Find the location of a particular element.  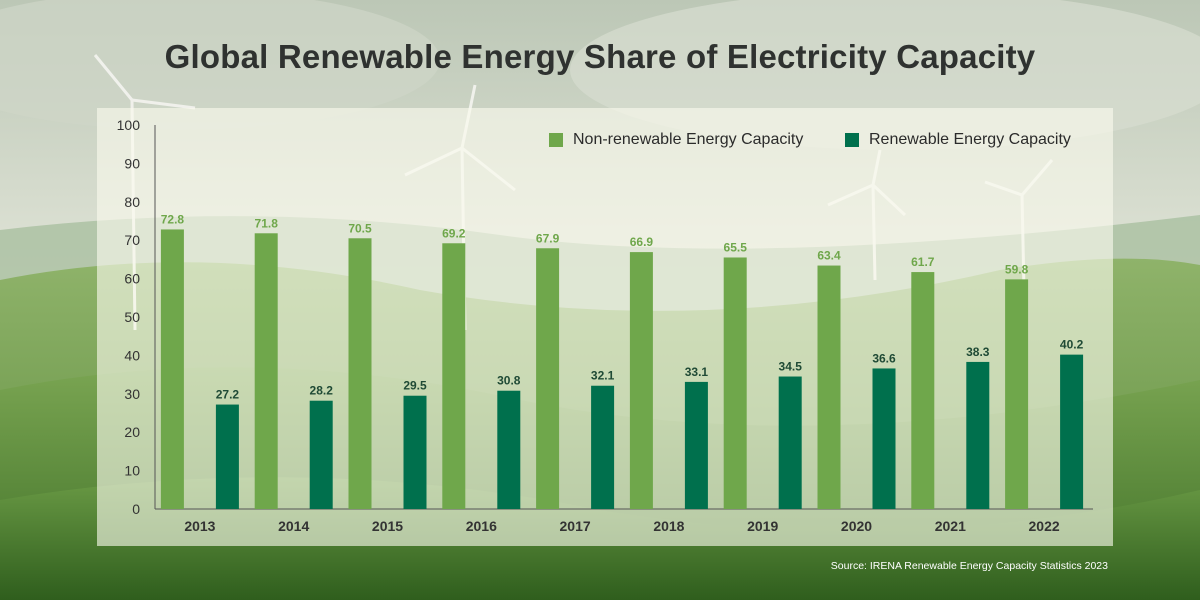

y-axis-ticks: 0 10 20 30 40 50 60 70 80 90 100 is located at coordinates (129, 317).